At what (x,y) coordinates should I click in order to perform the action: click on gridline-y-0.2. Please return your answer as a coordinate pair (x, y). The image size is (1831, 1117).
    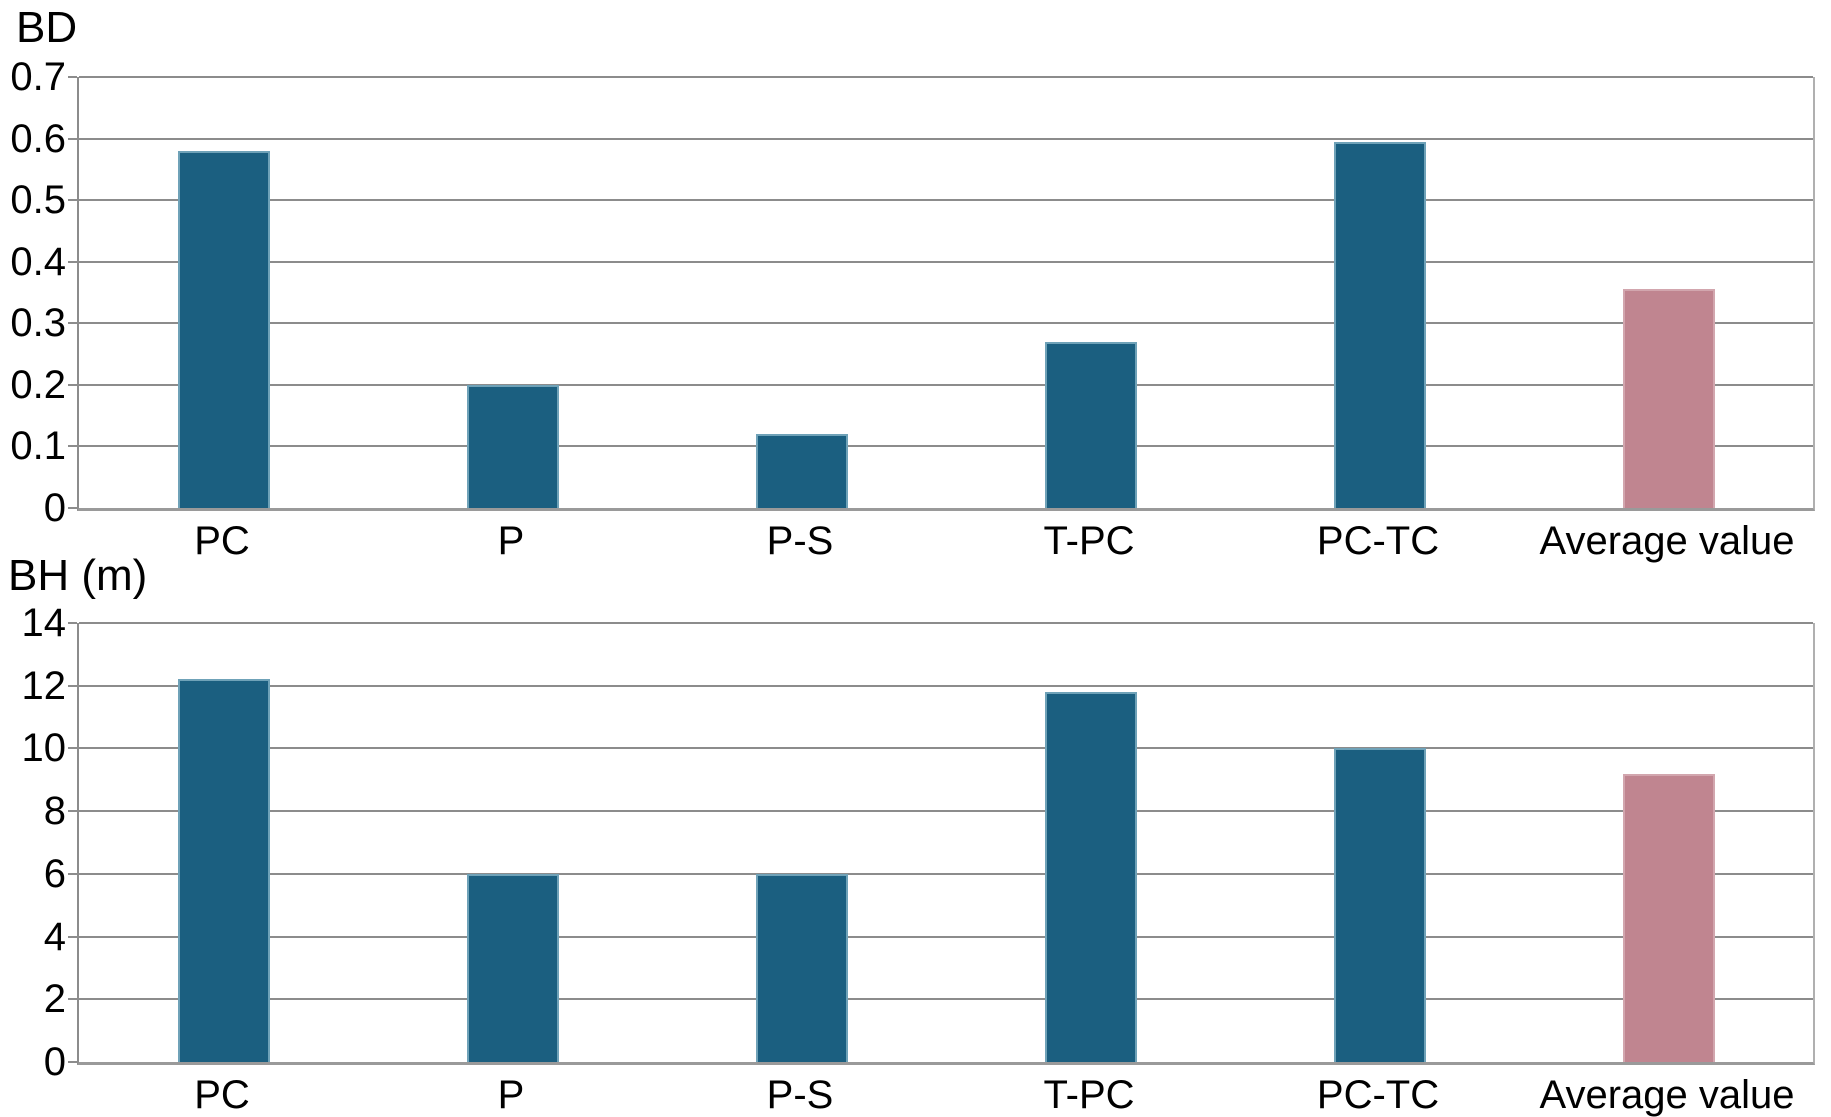
    Looking at the image, I should click on (946, 385).